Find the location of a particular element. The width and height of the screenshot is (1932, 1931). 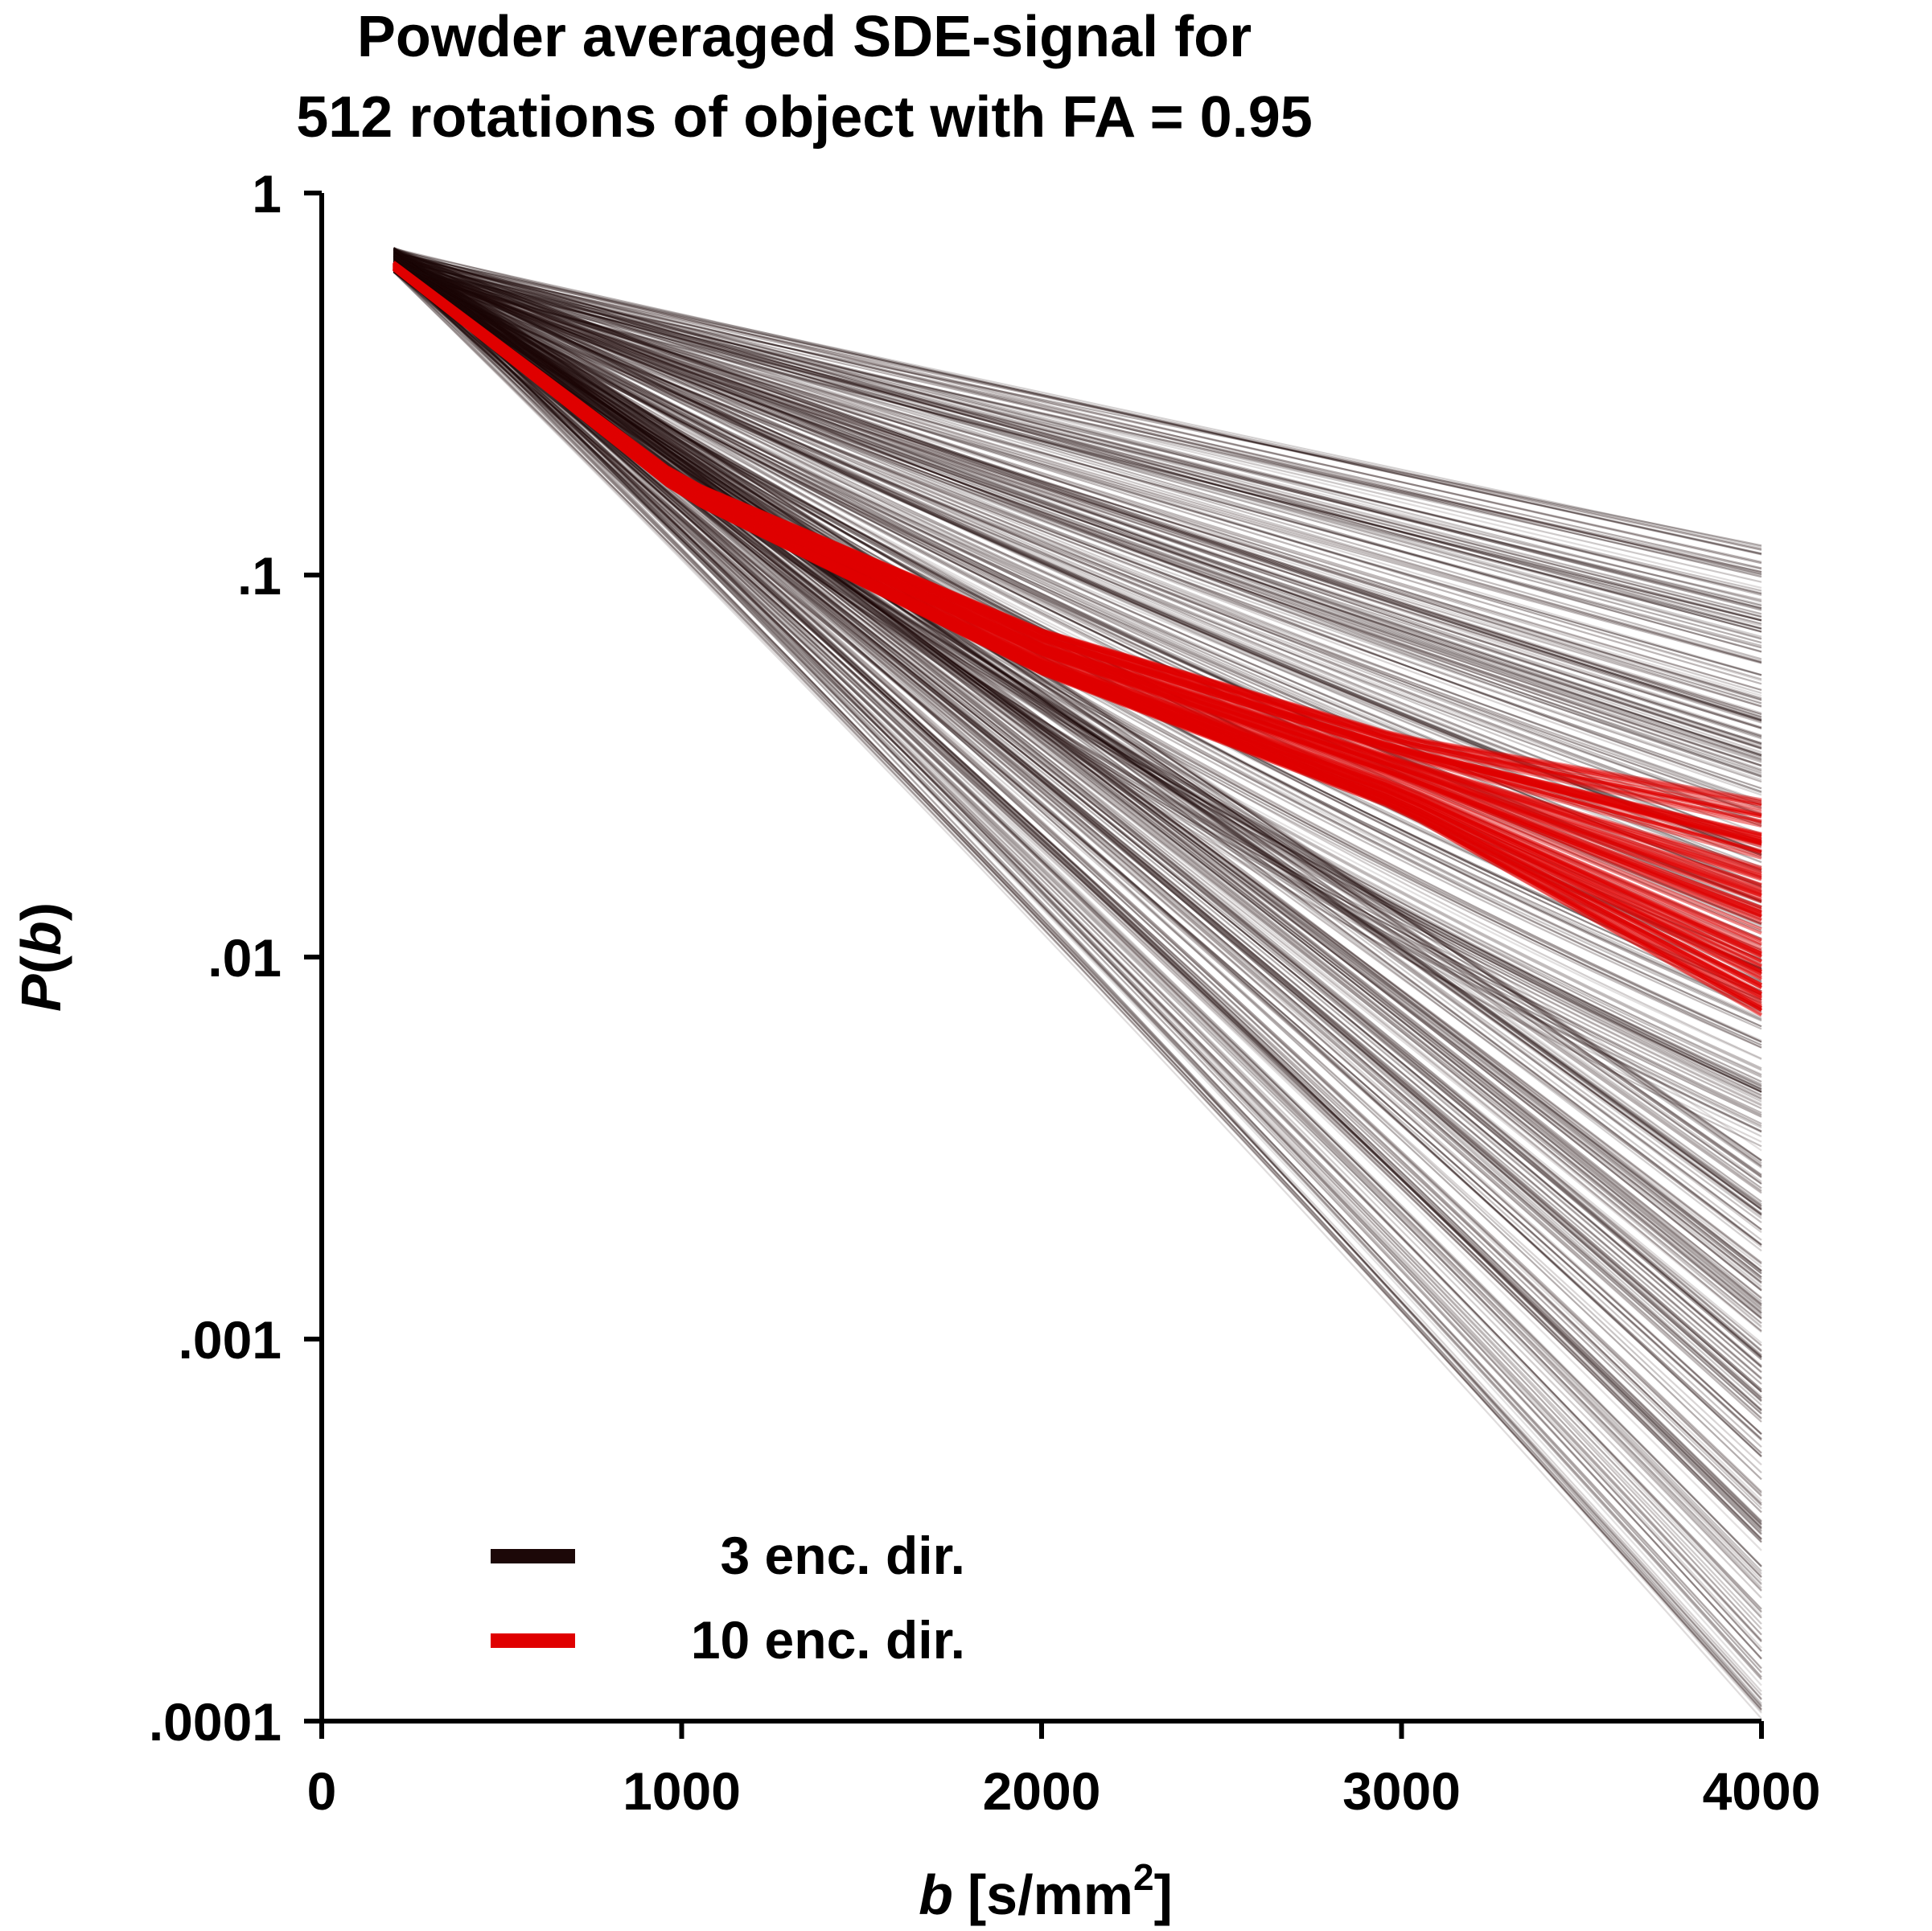

x-axis-label-var: b is located at coordinates (936, 1895).